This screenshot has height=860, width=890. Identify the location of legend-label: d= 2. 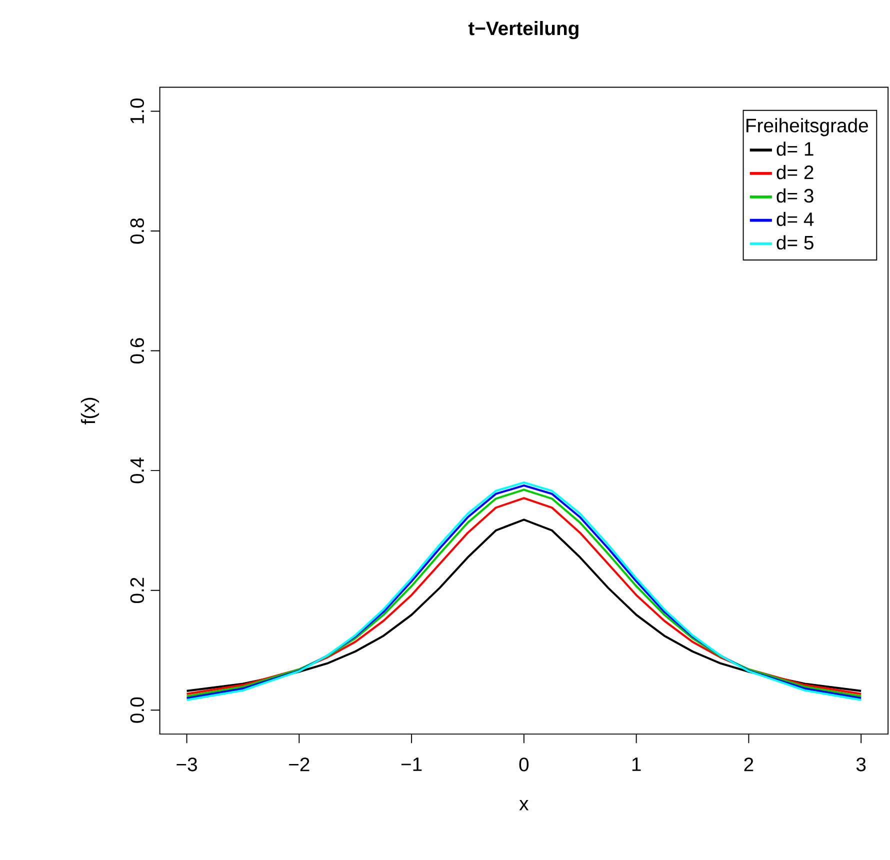
(795, 172).